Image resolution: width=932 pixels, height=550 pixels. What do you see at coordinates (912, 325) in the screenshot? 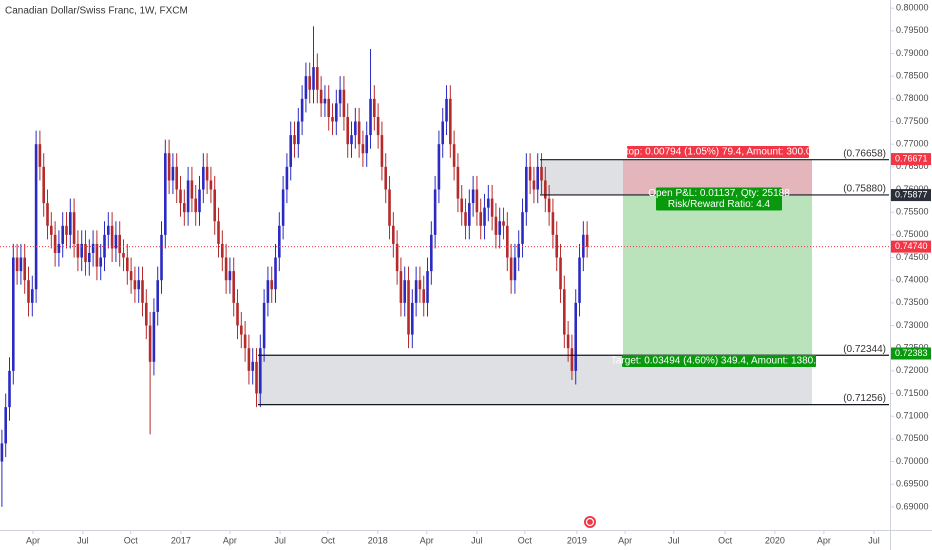
I see `y-tick-label: 0.73000` at bounding box center [912, 325].